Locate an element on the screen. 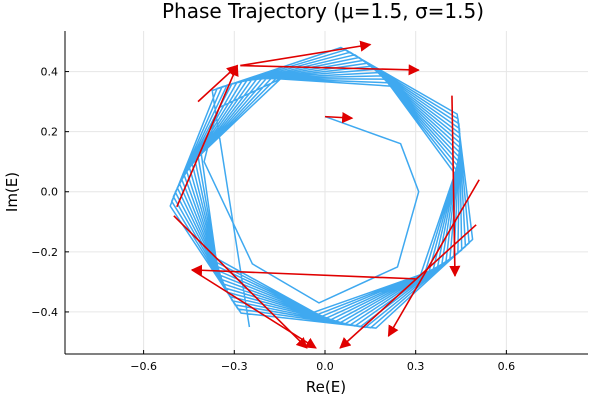 The height and width of the screenshot is (400, 600). x-tick-label: 0.3 is located at coordinates (416, 366).